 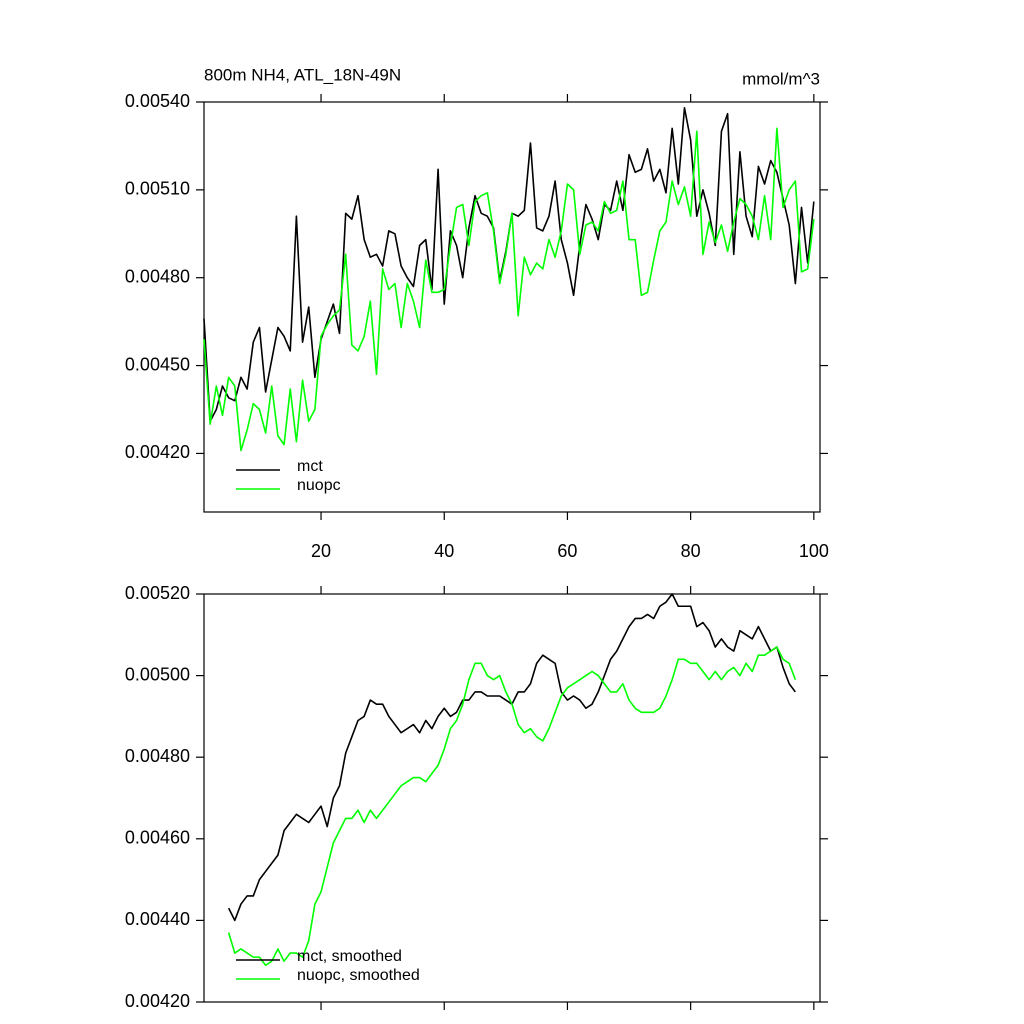 I want to click on chart-title: 800m NH4, ATL_18N-49N, so click(x=302, y=74).